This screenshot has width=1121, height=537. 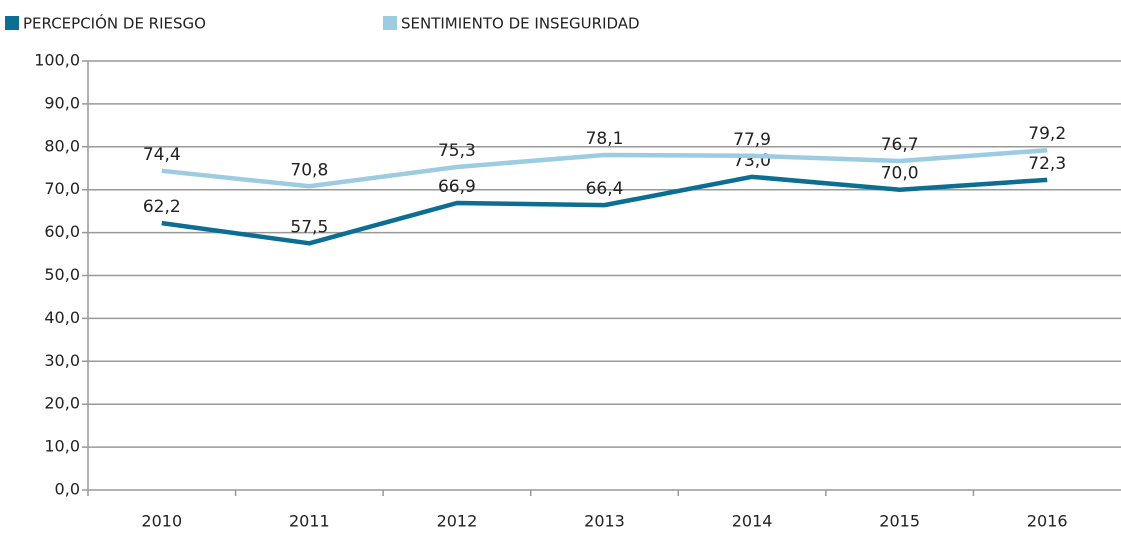 I want to click on x-tick-label: 2012, so click(x=457, y=521).